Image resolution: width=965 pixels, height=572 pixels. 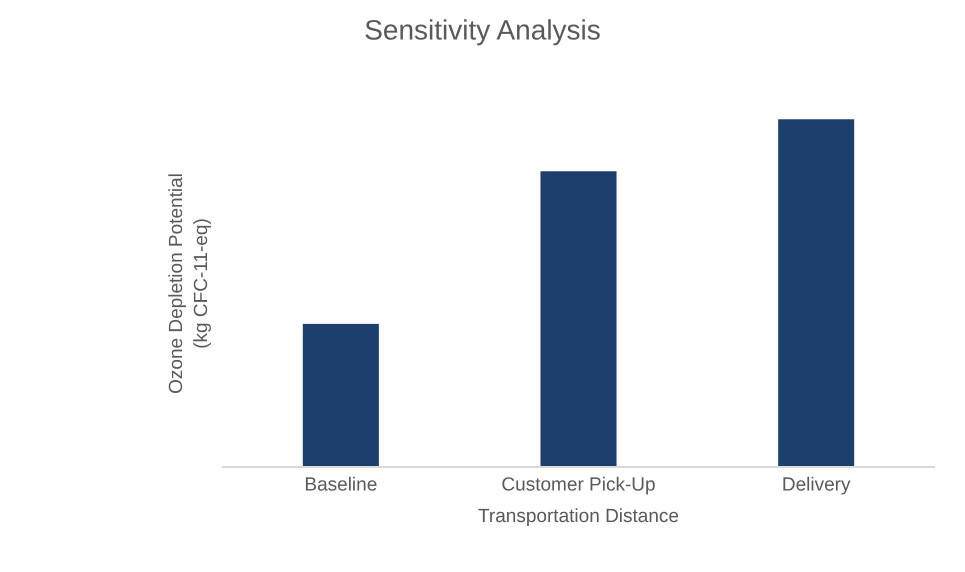 What do you see at coordinates (578, 485) in the screenshot?
I see `x-tick-label: Customer Pick-Up` at bounding box center [578, 485].